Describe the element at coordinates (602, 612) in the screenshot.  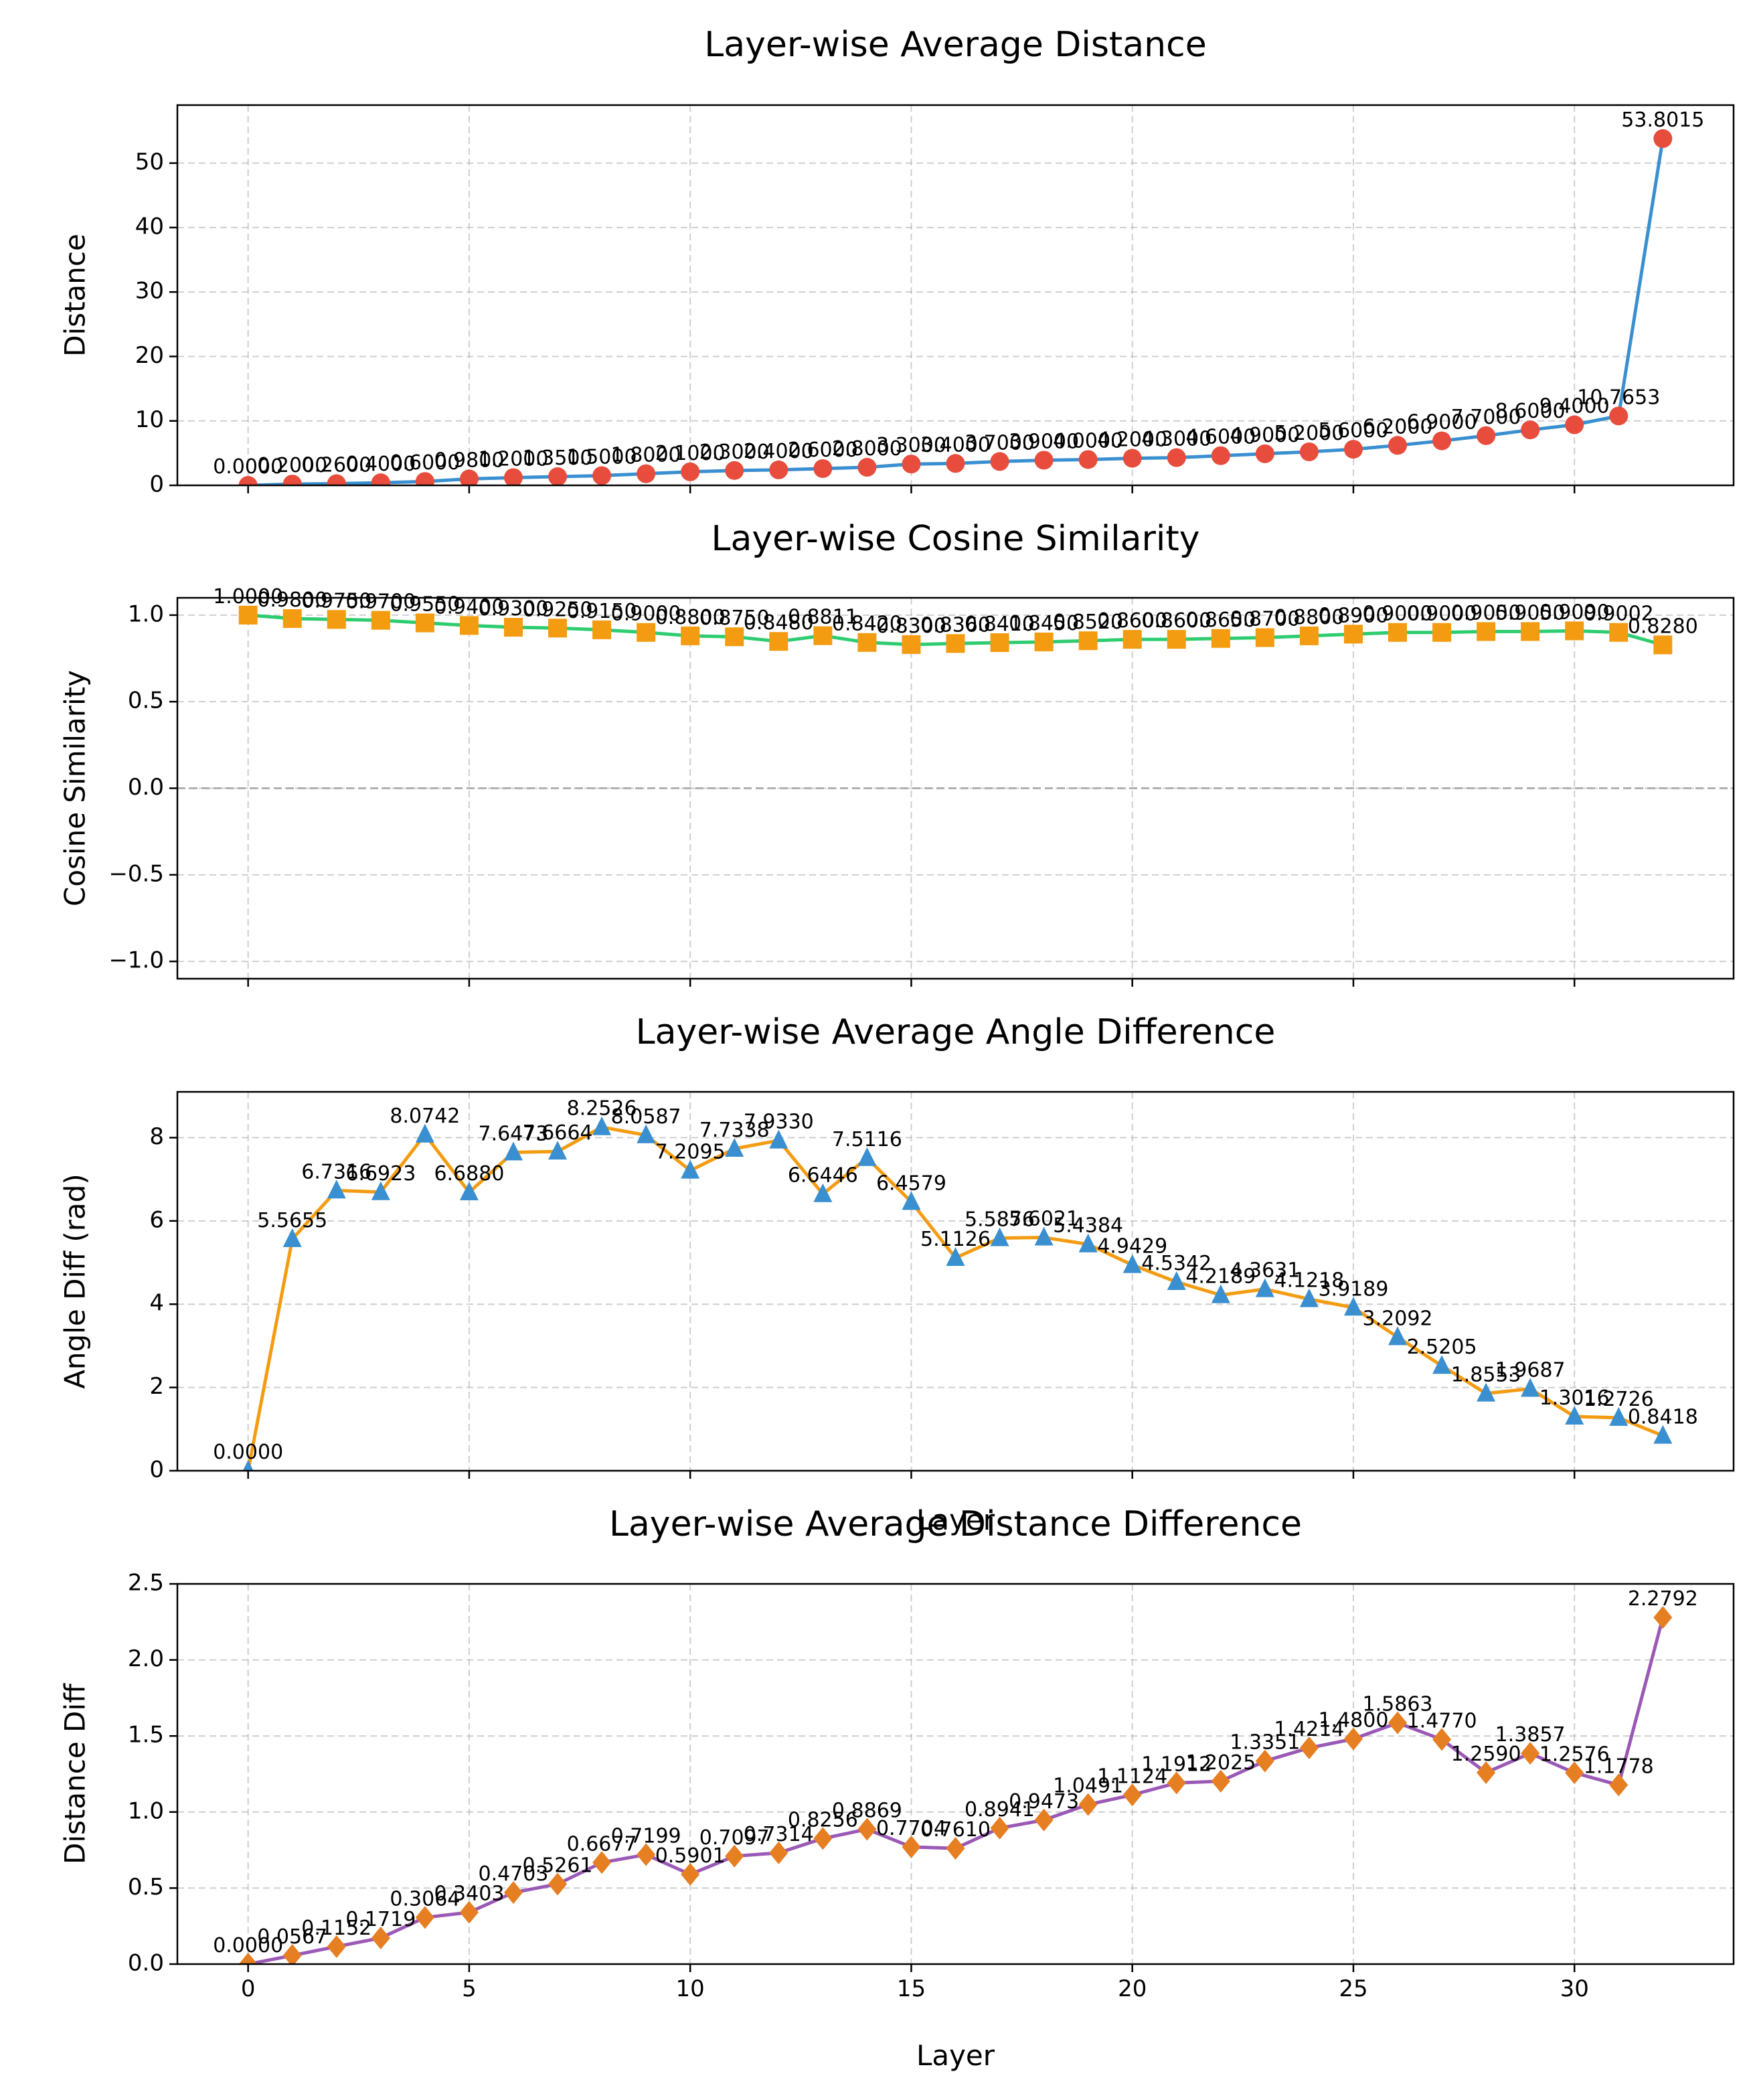
I see `data-label: 0.9150` at that location.